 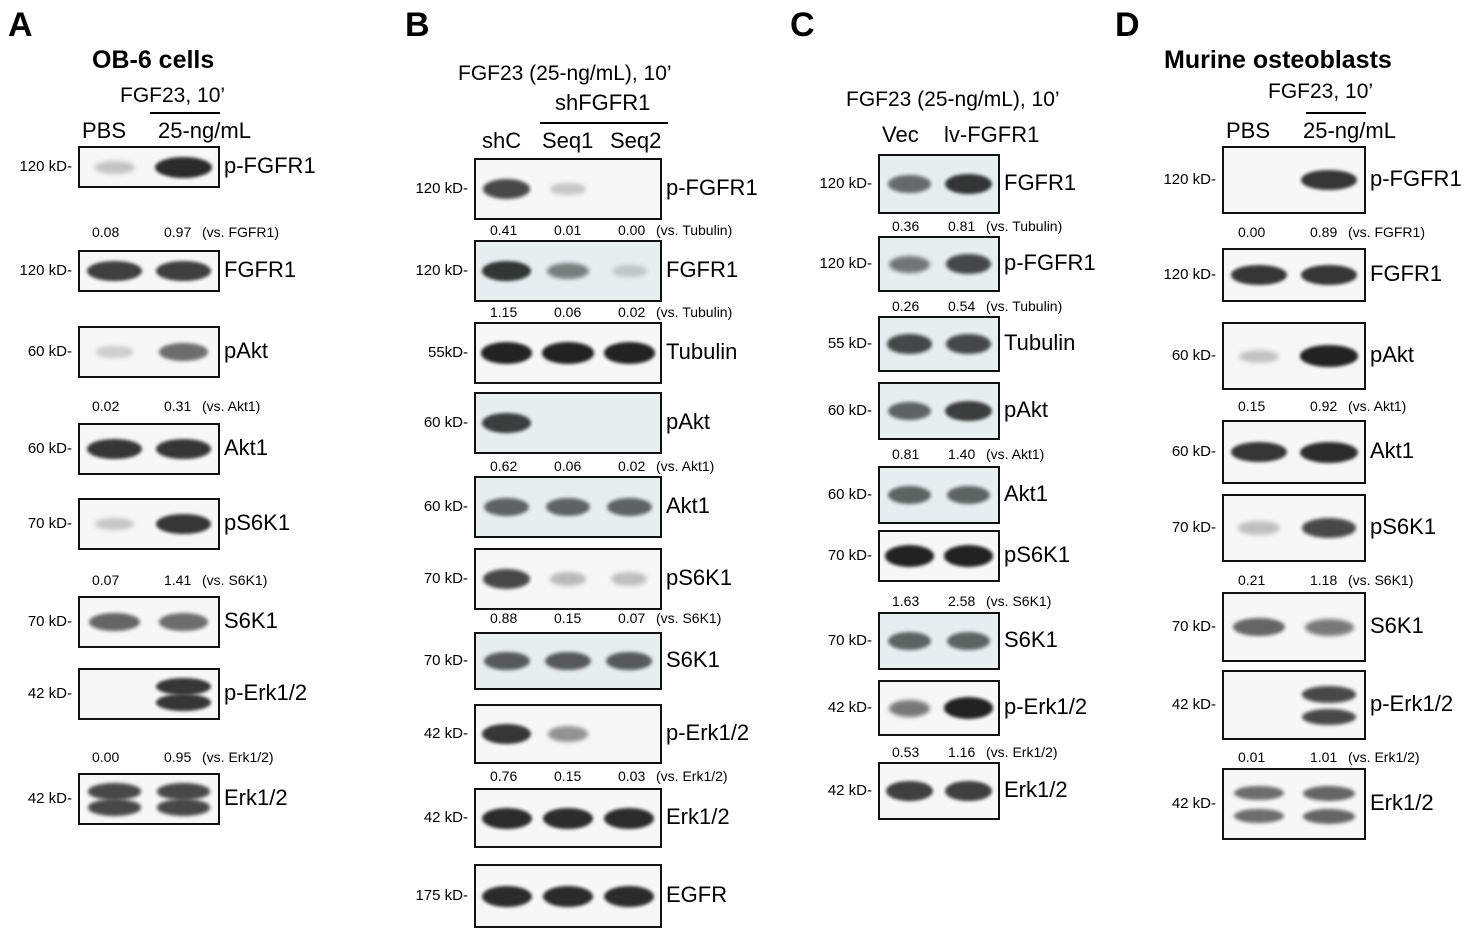 I want to click on quantification-value: 0.03, so click(x=632, y=776).